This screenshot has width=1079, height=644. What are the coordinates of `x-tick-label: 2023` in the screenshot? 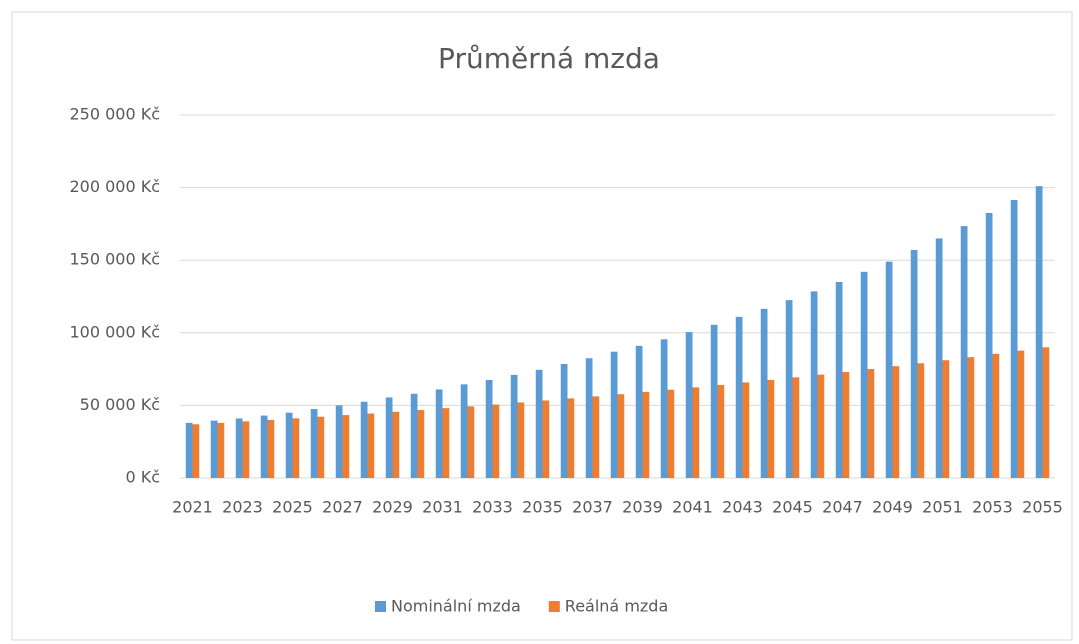 It's located at (242, 507).